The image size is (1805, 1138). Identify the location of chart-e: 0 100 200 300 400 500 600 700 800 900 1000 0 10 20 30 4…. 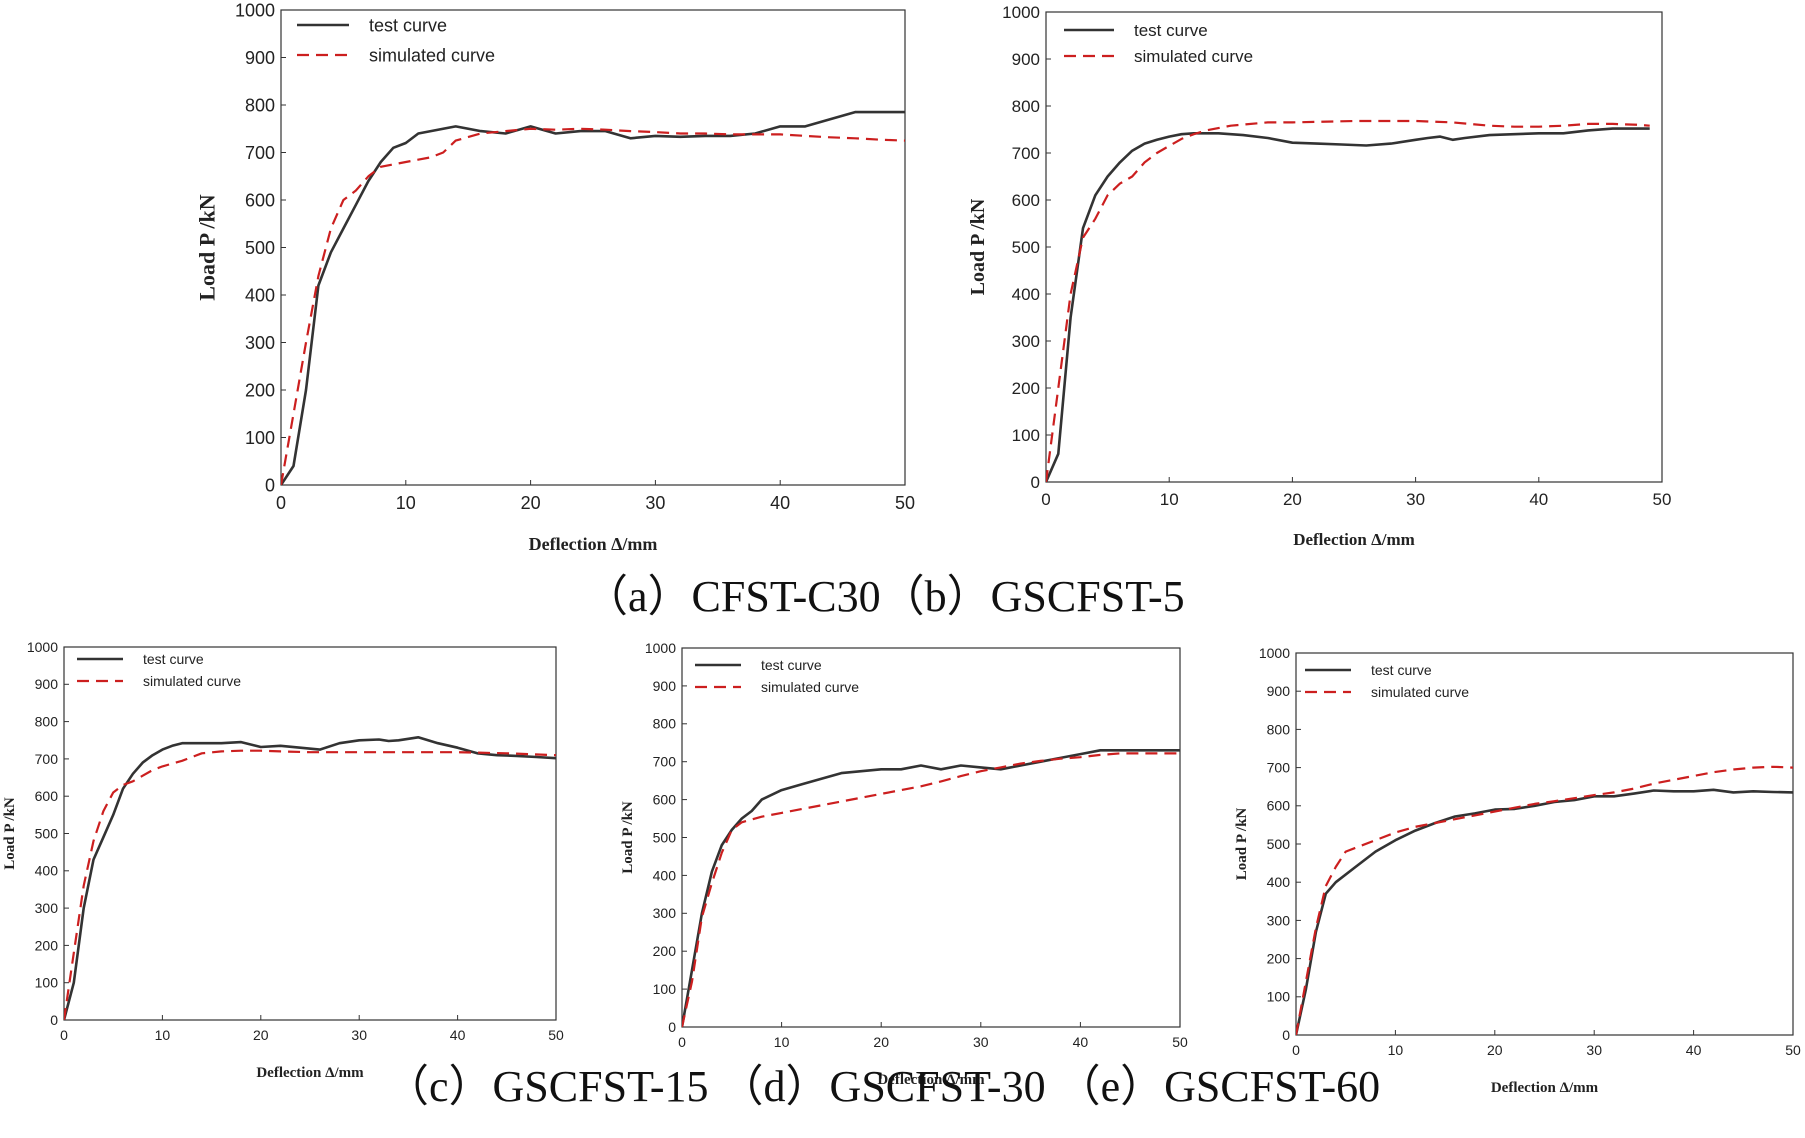
(1517, 870).